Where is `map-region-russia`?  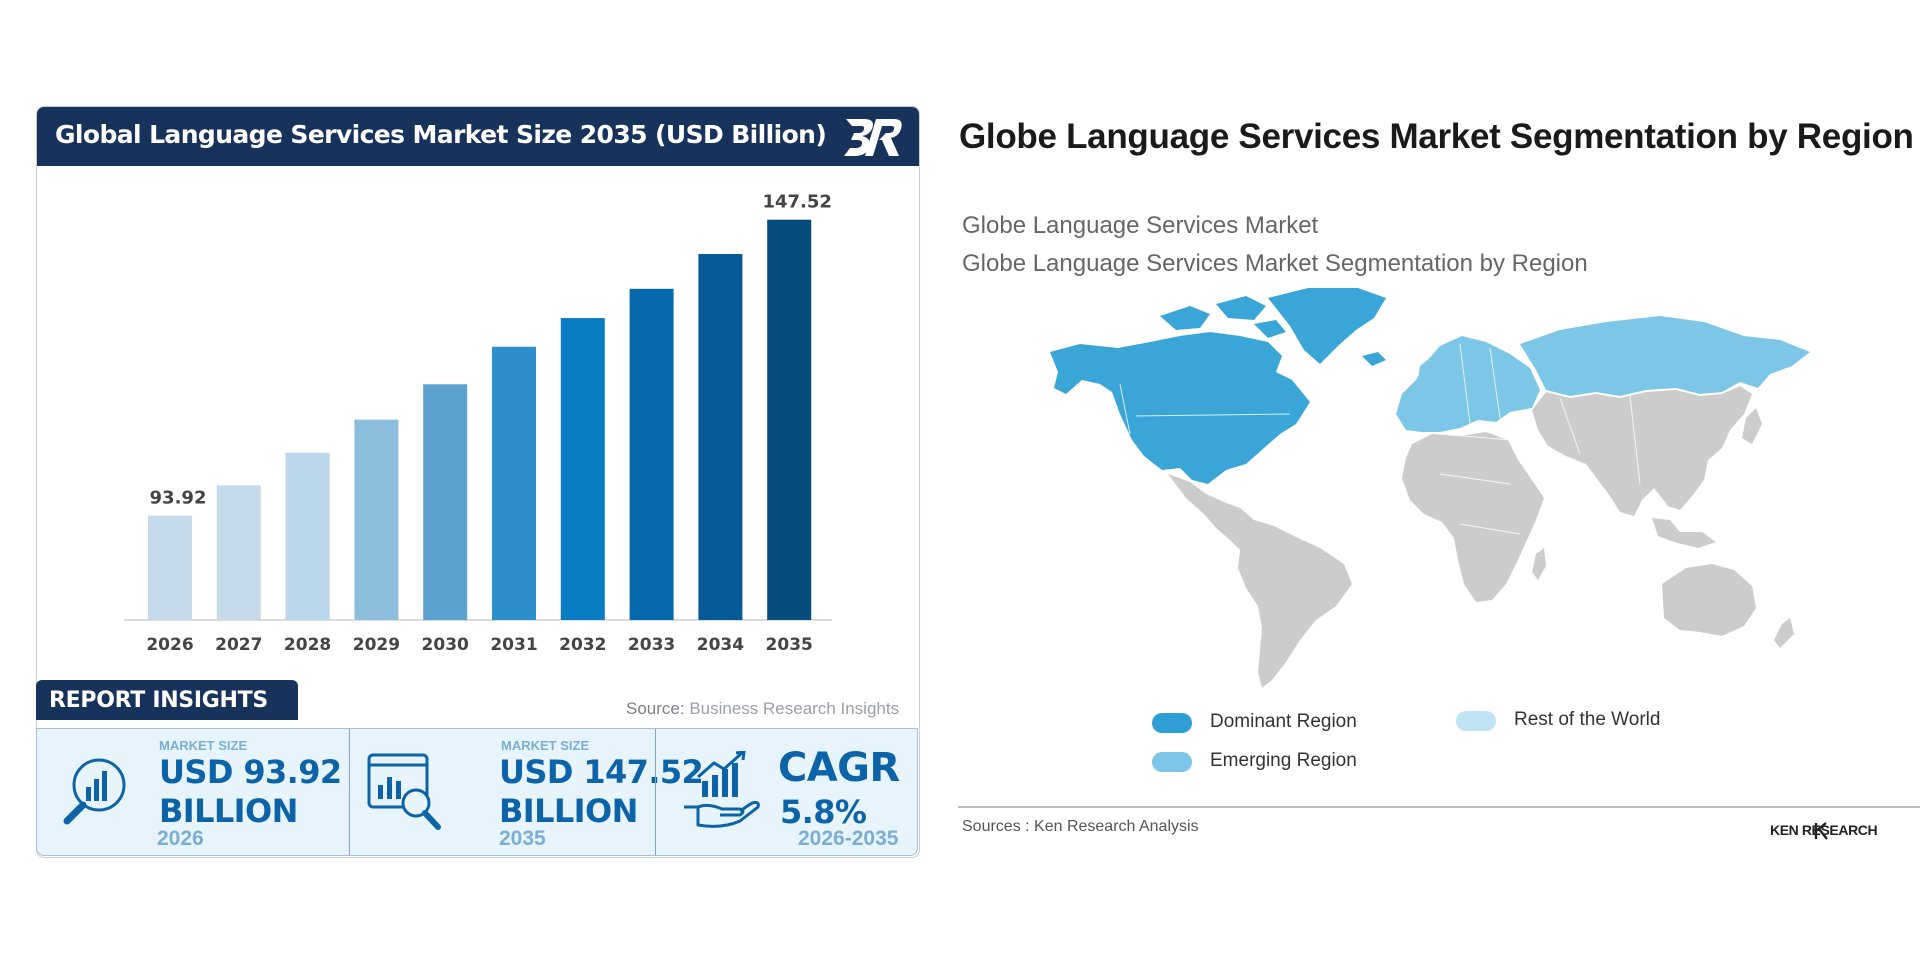
map-region-russia is located at coordinates (1665, 356).